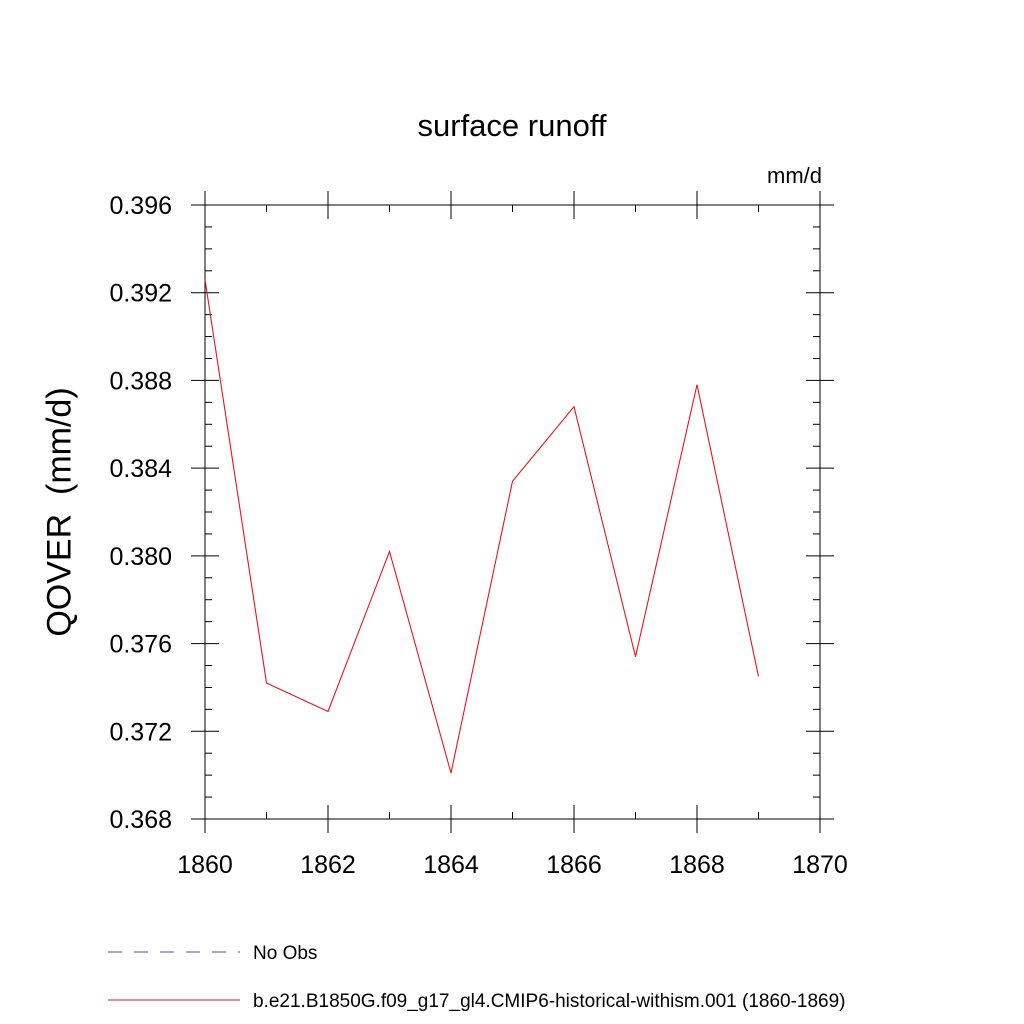 This screenshot has height=1024, width=1024. Describe the element at coordinates (140, 557) in the screenshot. I see `y-tick-label: 0.380` at that location.